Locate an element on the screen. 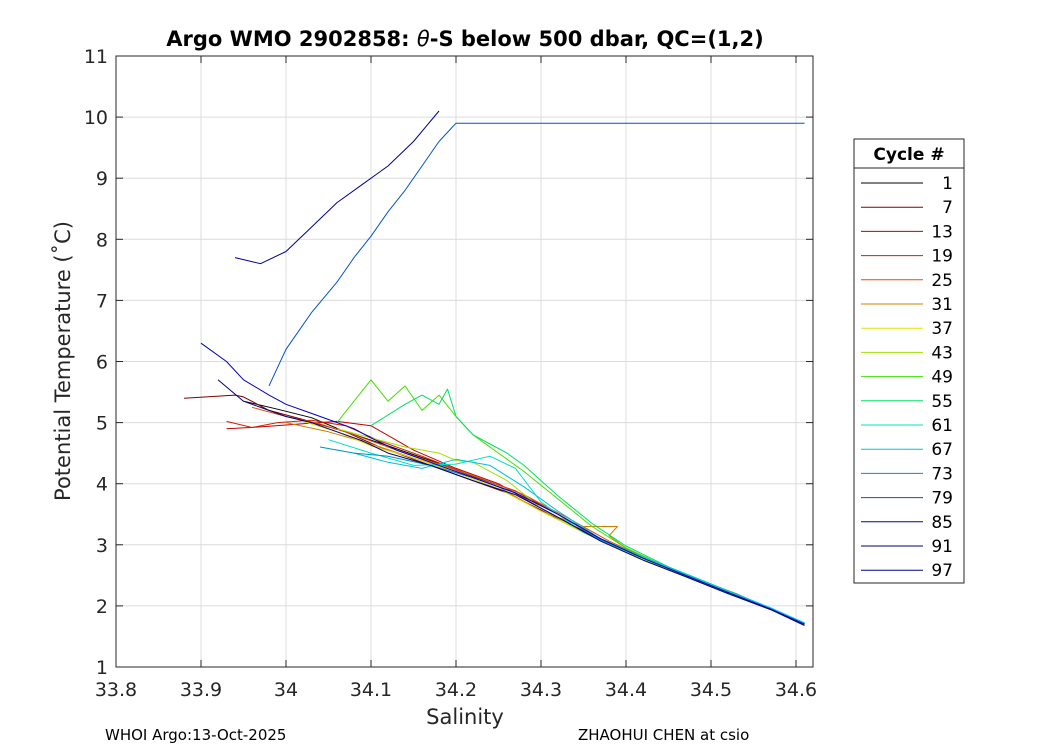  legend-title: Cycle # is located at coordinates (908, 155).